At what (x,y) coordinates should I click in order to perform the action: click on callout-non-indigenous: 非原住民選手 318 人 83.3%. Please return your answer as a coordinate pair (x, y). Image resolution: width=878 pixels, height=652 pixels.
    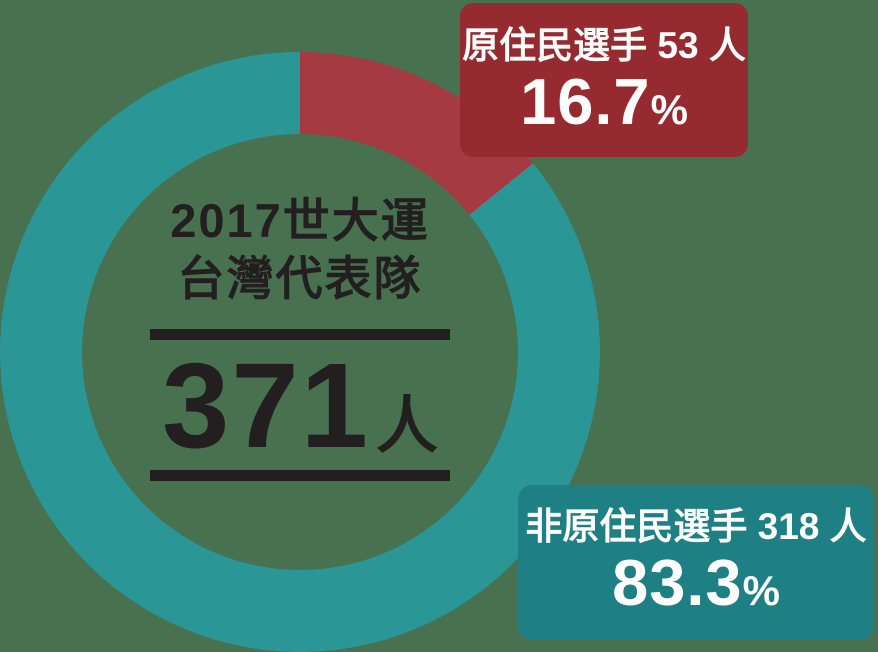
    Looking at the image, I should click on (696, 562).